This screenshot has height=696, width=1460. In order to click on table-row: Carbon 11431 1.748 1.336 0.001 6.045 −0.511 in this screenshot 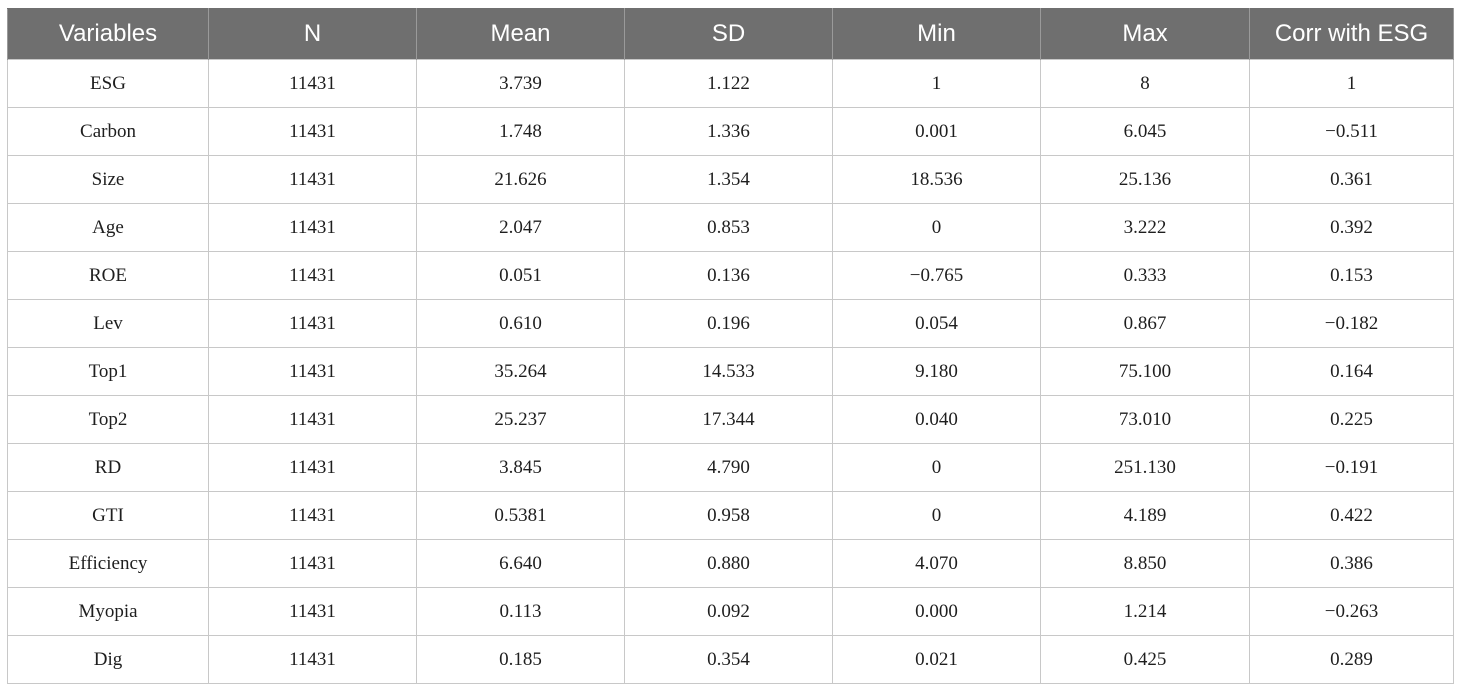, I will do `click(730, 131)`.